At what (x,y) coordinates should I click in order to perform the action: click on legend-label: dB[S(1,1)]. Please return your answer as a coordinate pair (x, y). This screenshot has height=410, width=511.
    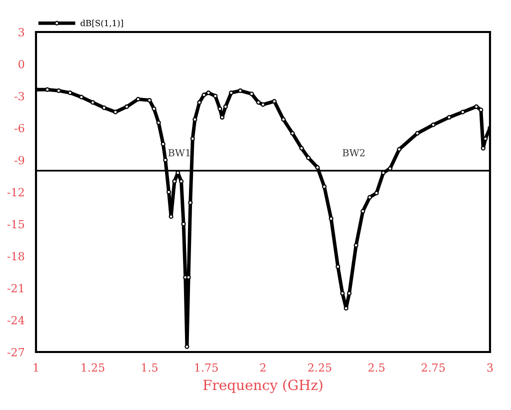
    Looking at the image, I should click on (101, 24).